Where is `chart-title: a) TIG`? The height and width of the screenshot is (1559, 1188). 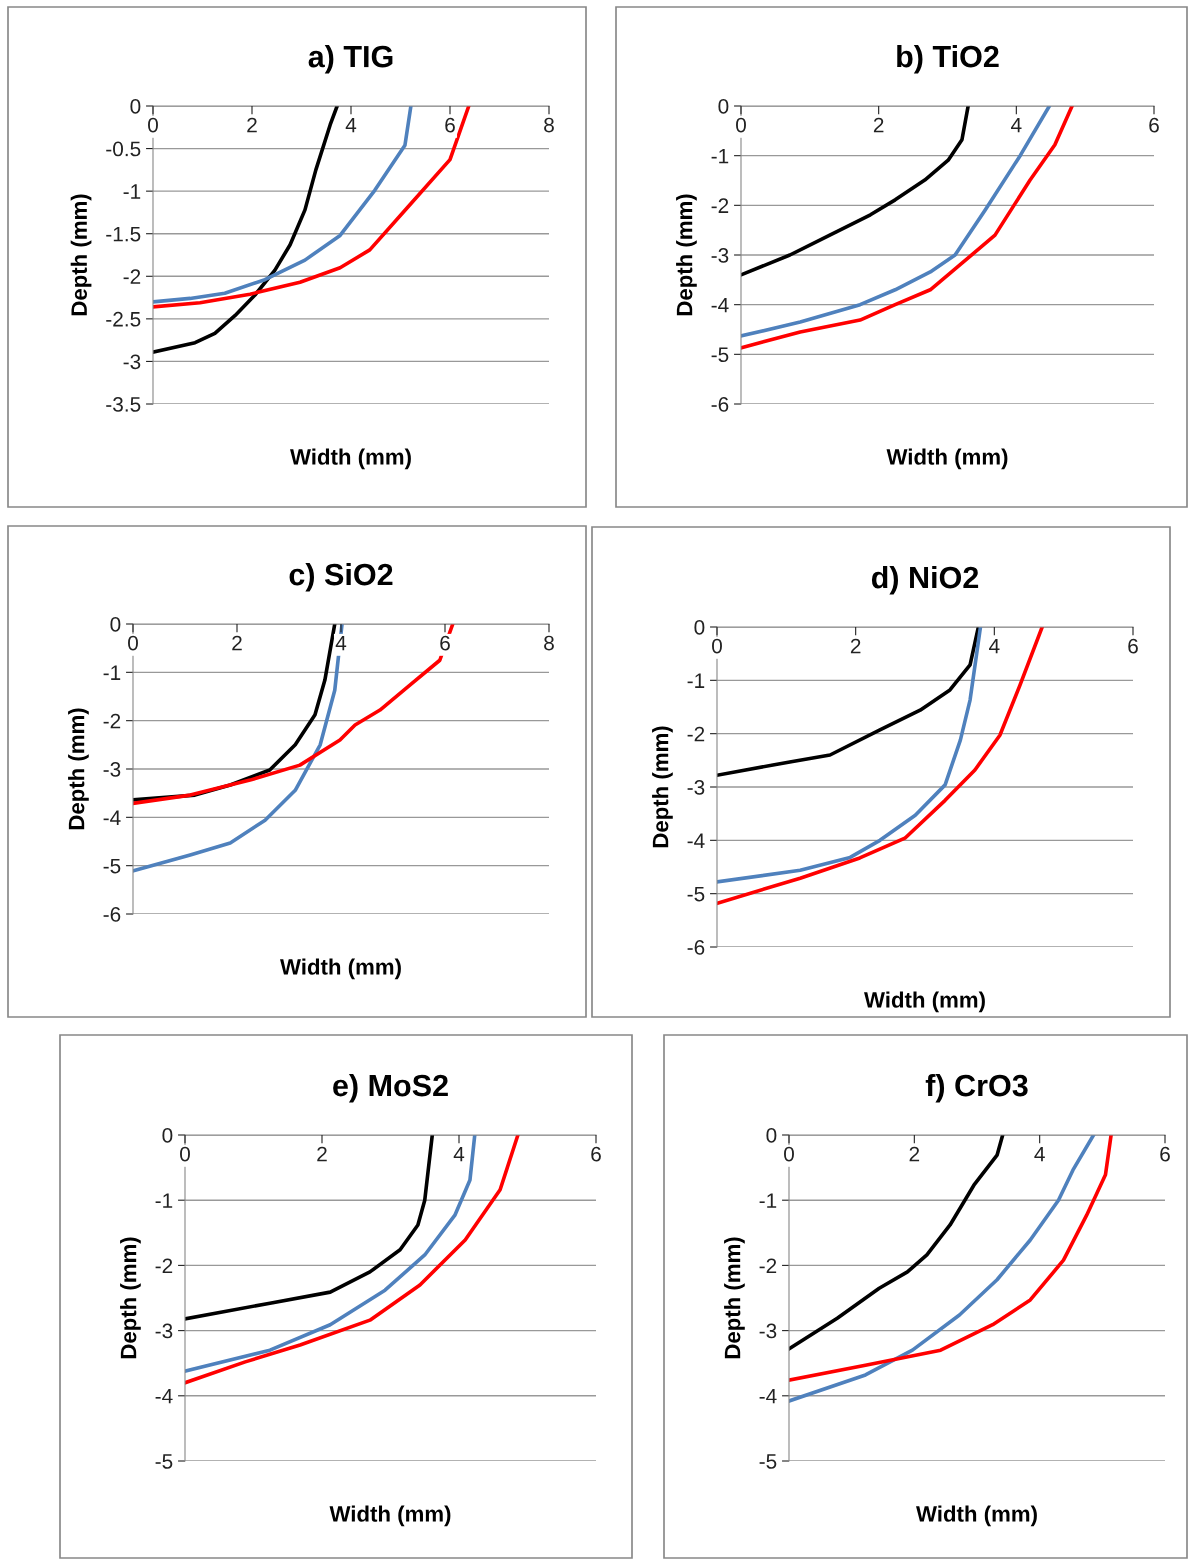 chart-title: a) TIG is located at coordinates (350, 59).